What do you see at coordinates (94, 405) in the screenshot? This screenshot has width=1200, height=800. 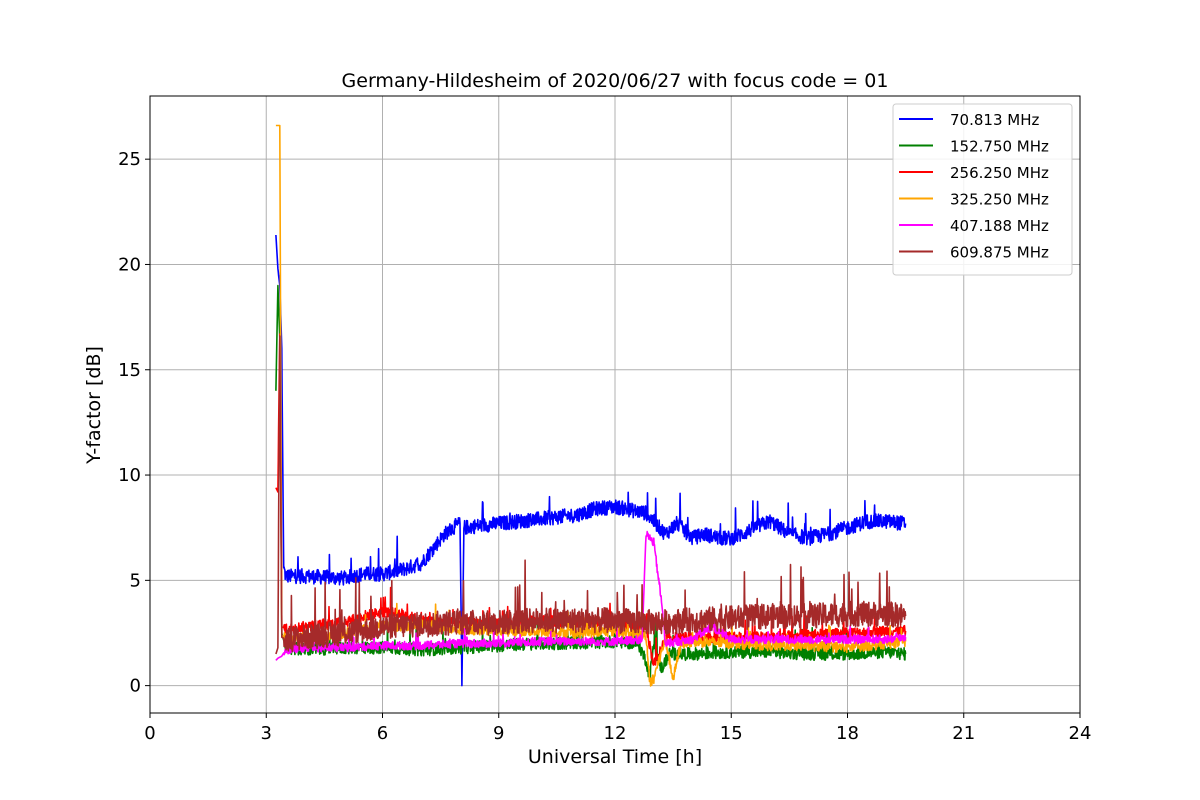 I see `y-axis-label: Y-factor [dB]` at bounding box center [94, 405].